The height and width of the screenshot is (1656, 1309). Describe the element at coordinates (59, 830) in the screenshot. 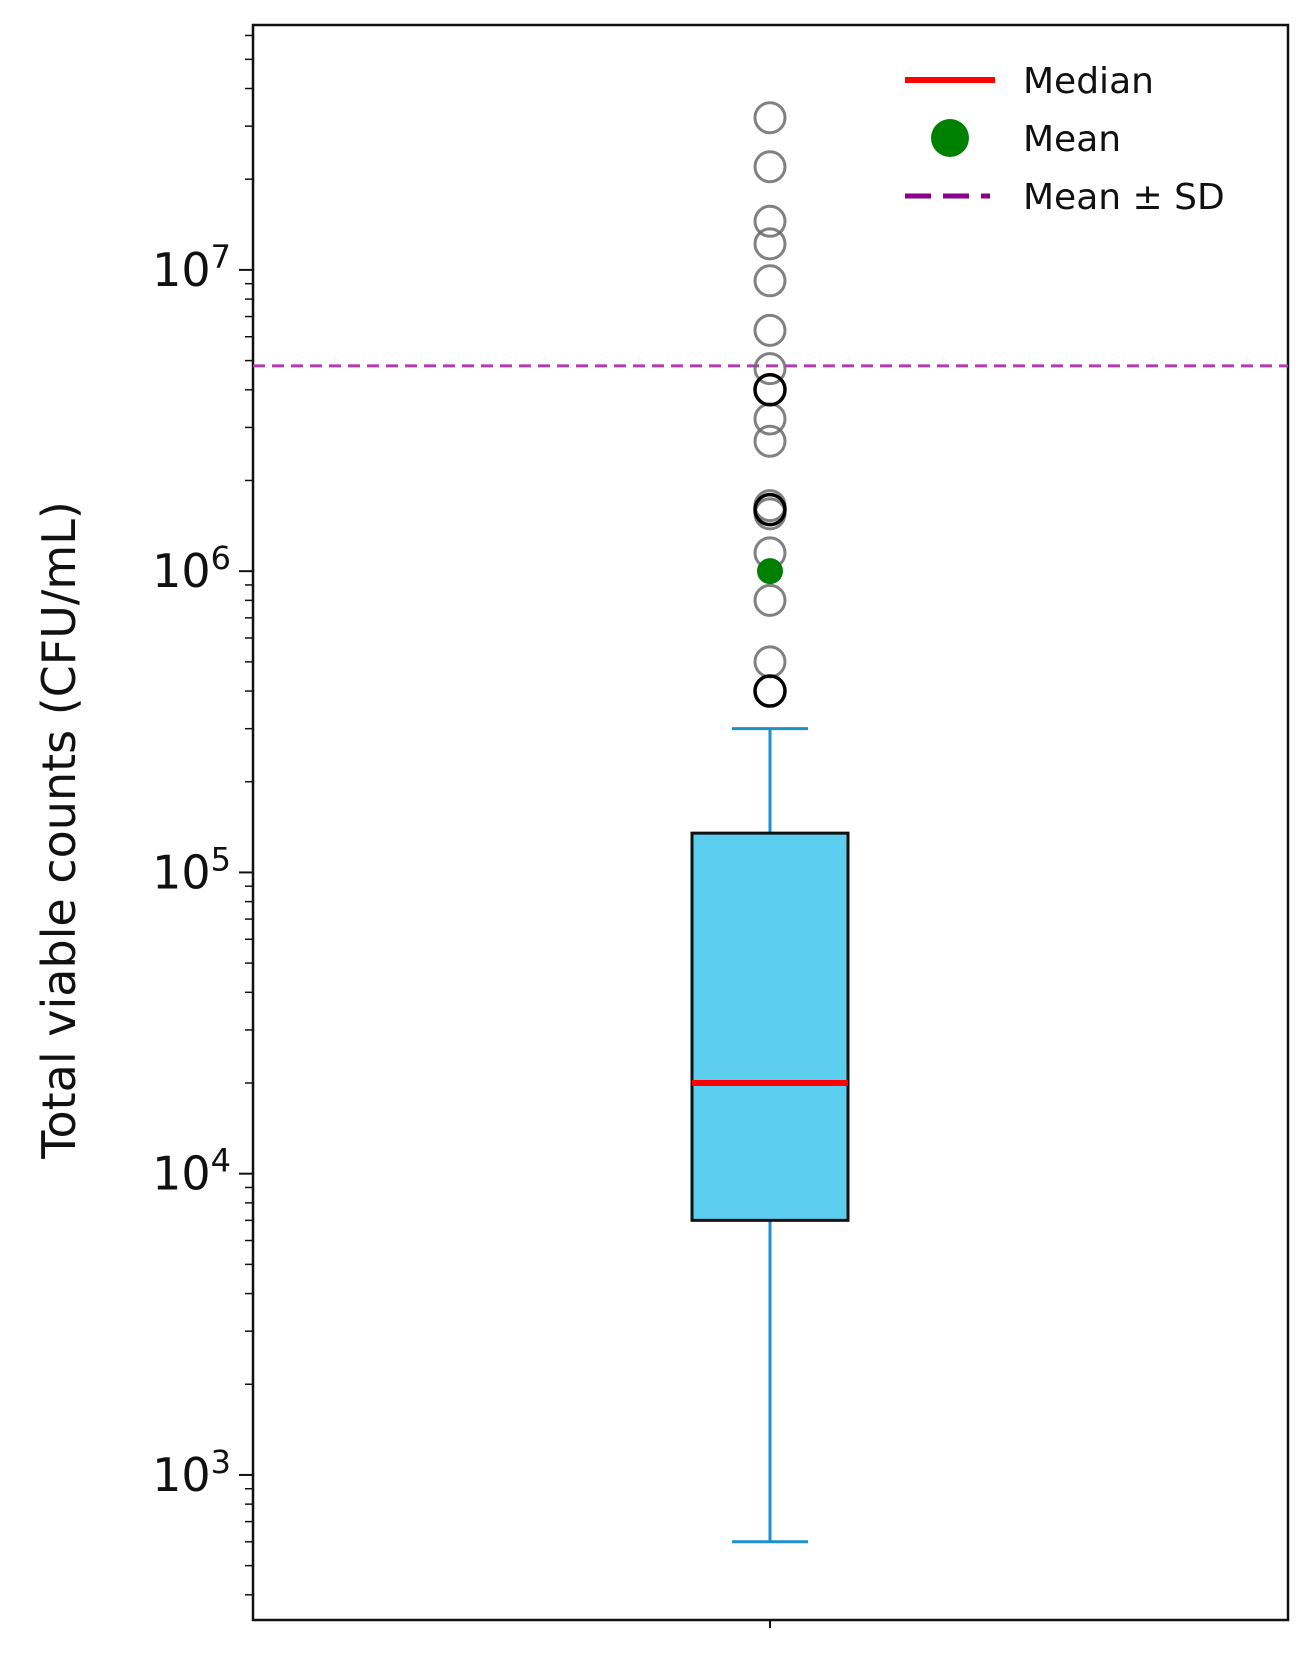

I see `y-axis-label: Total viable counts (CFU/mL)` at that location.